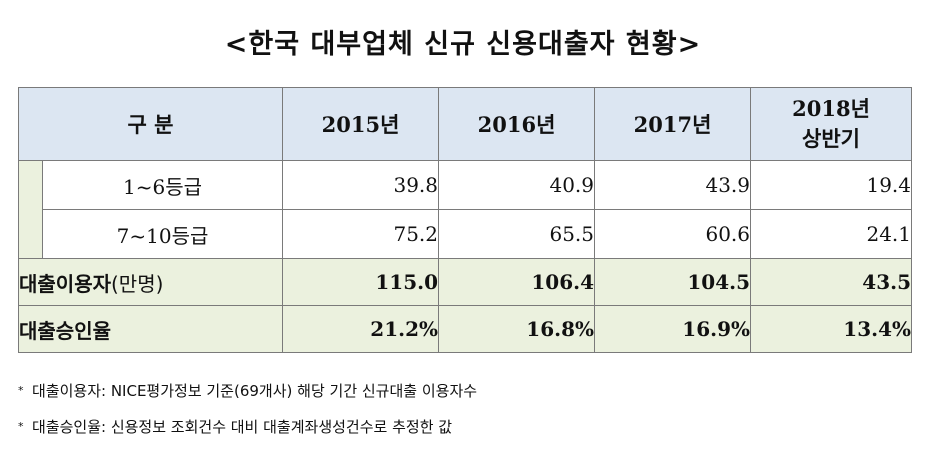 Image resolution: width=926 pixels, height=457 pixels. I want to click on total-value: 115.0, so click(361, 282).